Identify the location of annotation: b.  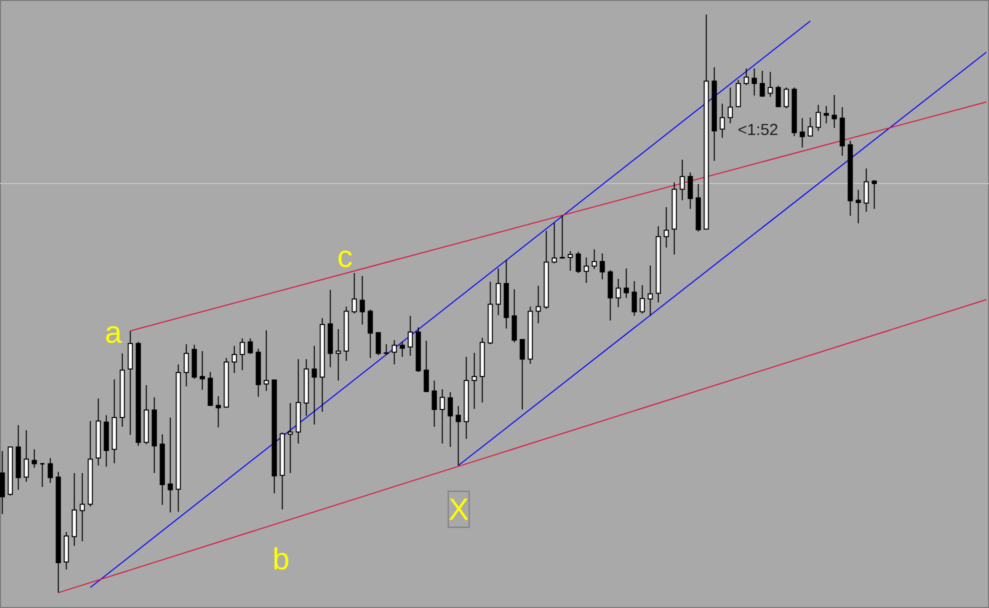
(281, 558).